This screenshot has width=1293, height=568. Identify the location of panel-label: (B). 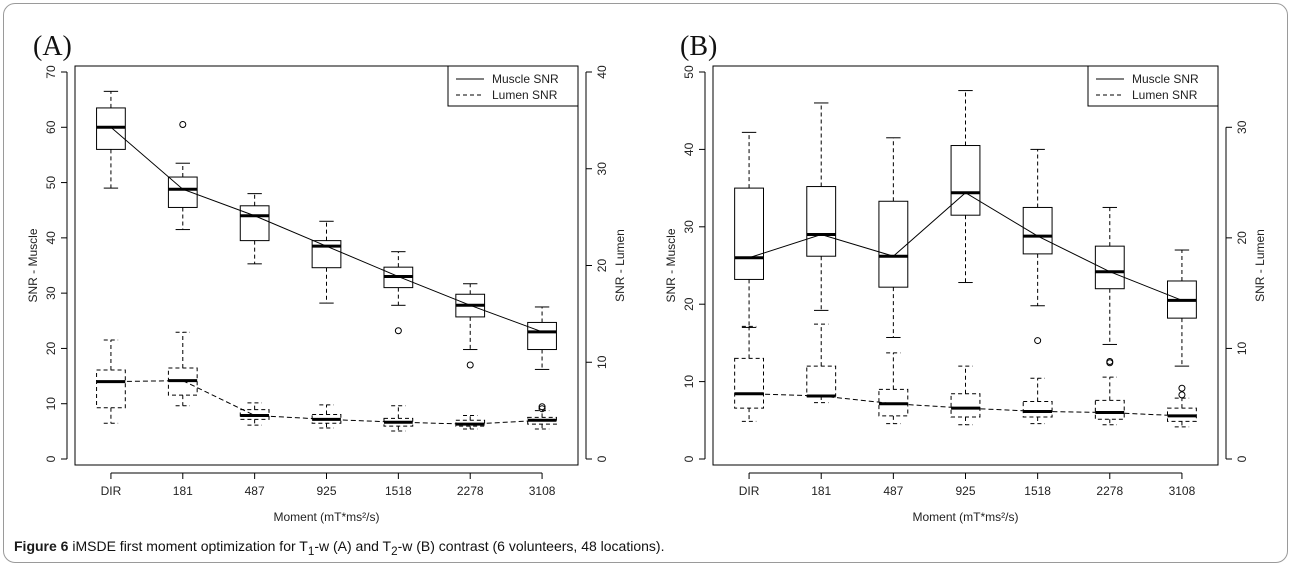
(698, 46).